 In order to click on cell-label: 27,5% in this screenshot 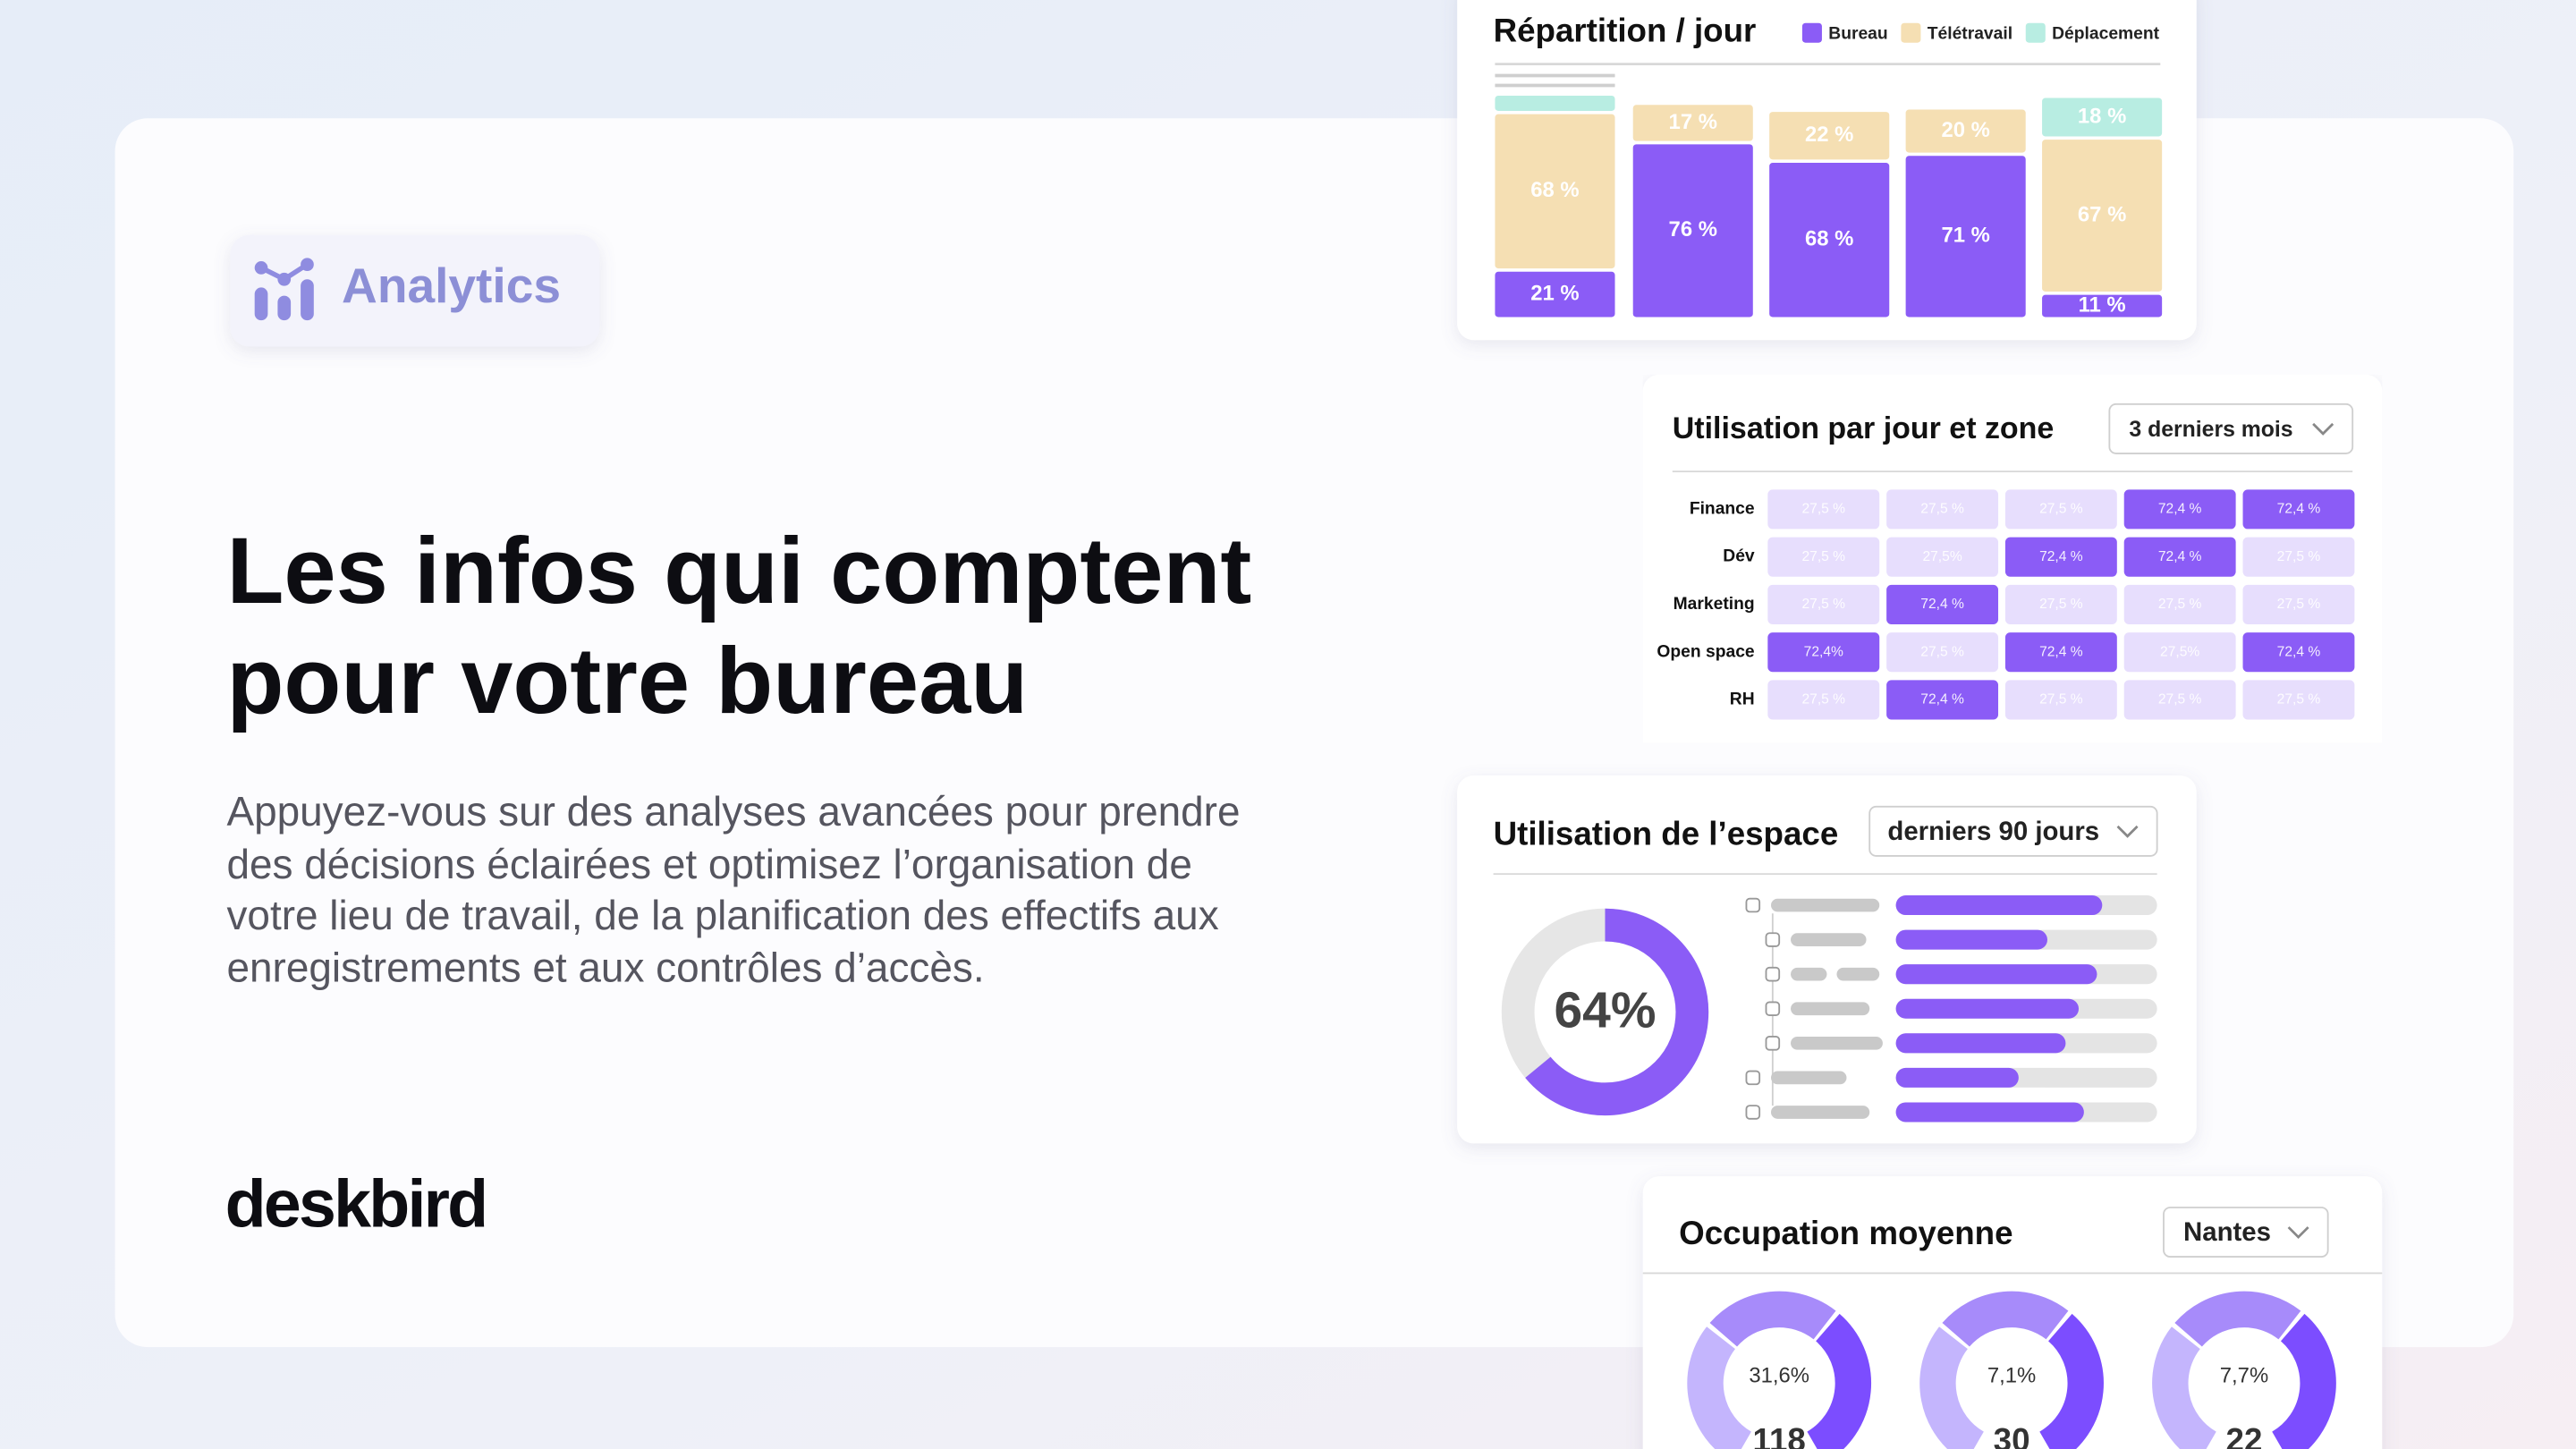, I will do `click(1942, 556)`.